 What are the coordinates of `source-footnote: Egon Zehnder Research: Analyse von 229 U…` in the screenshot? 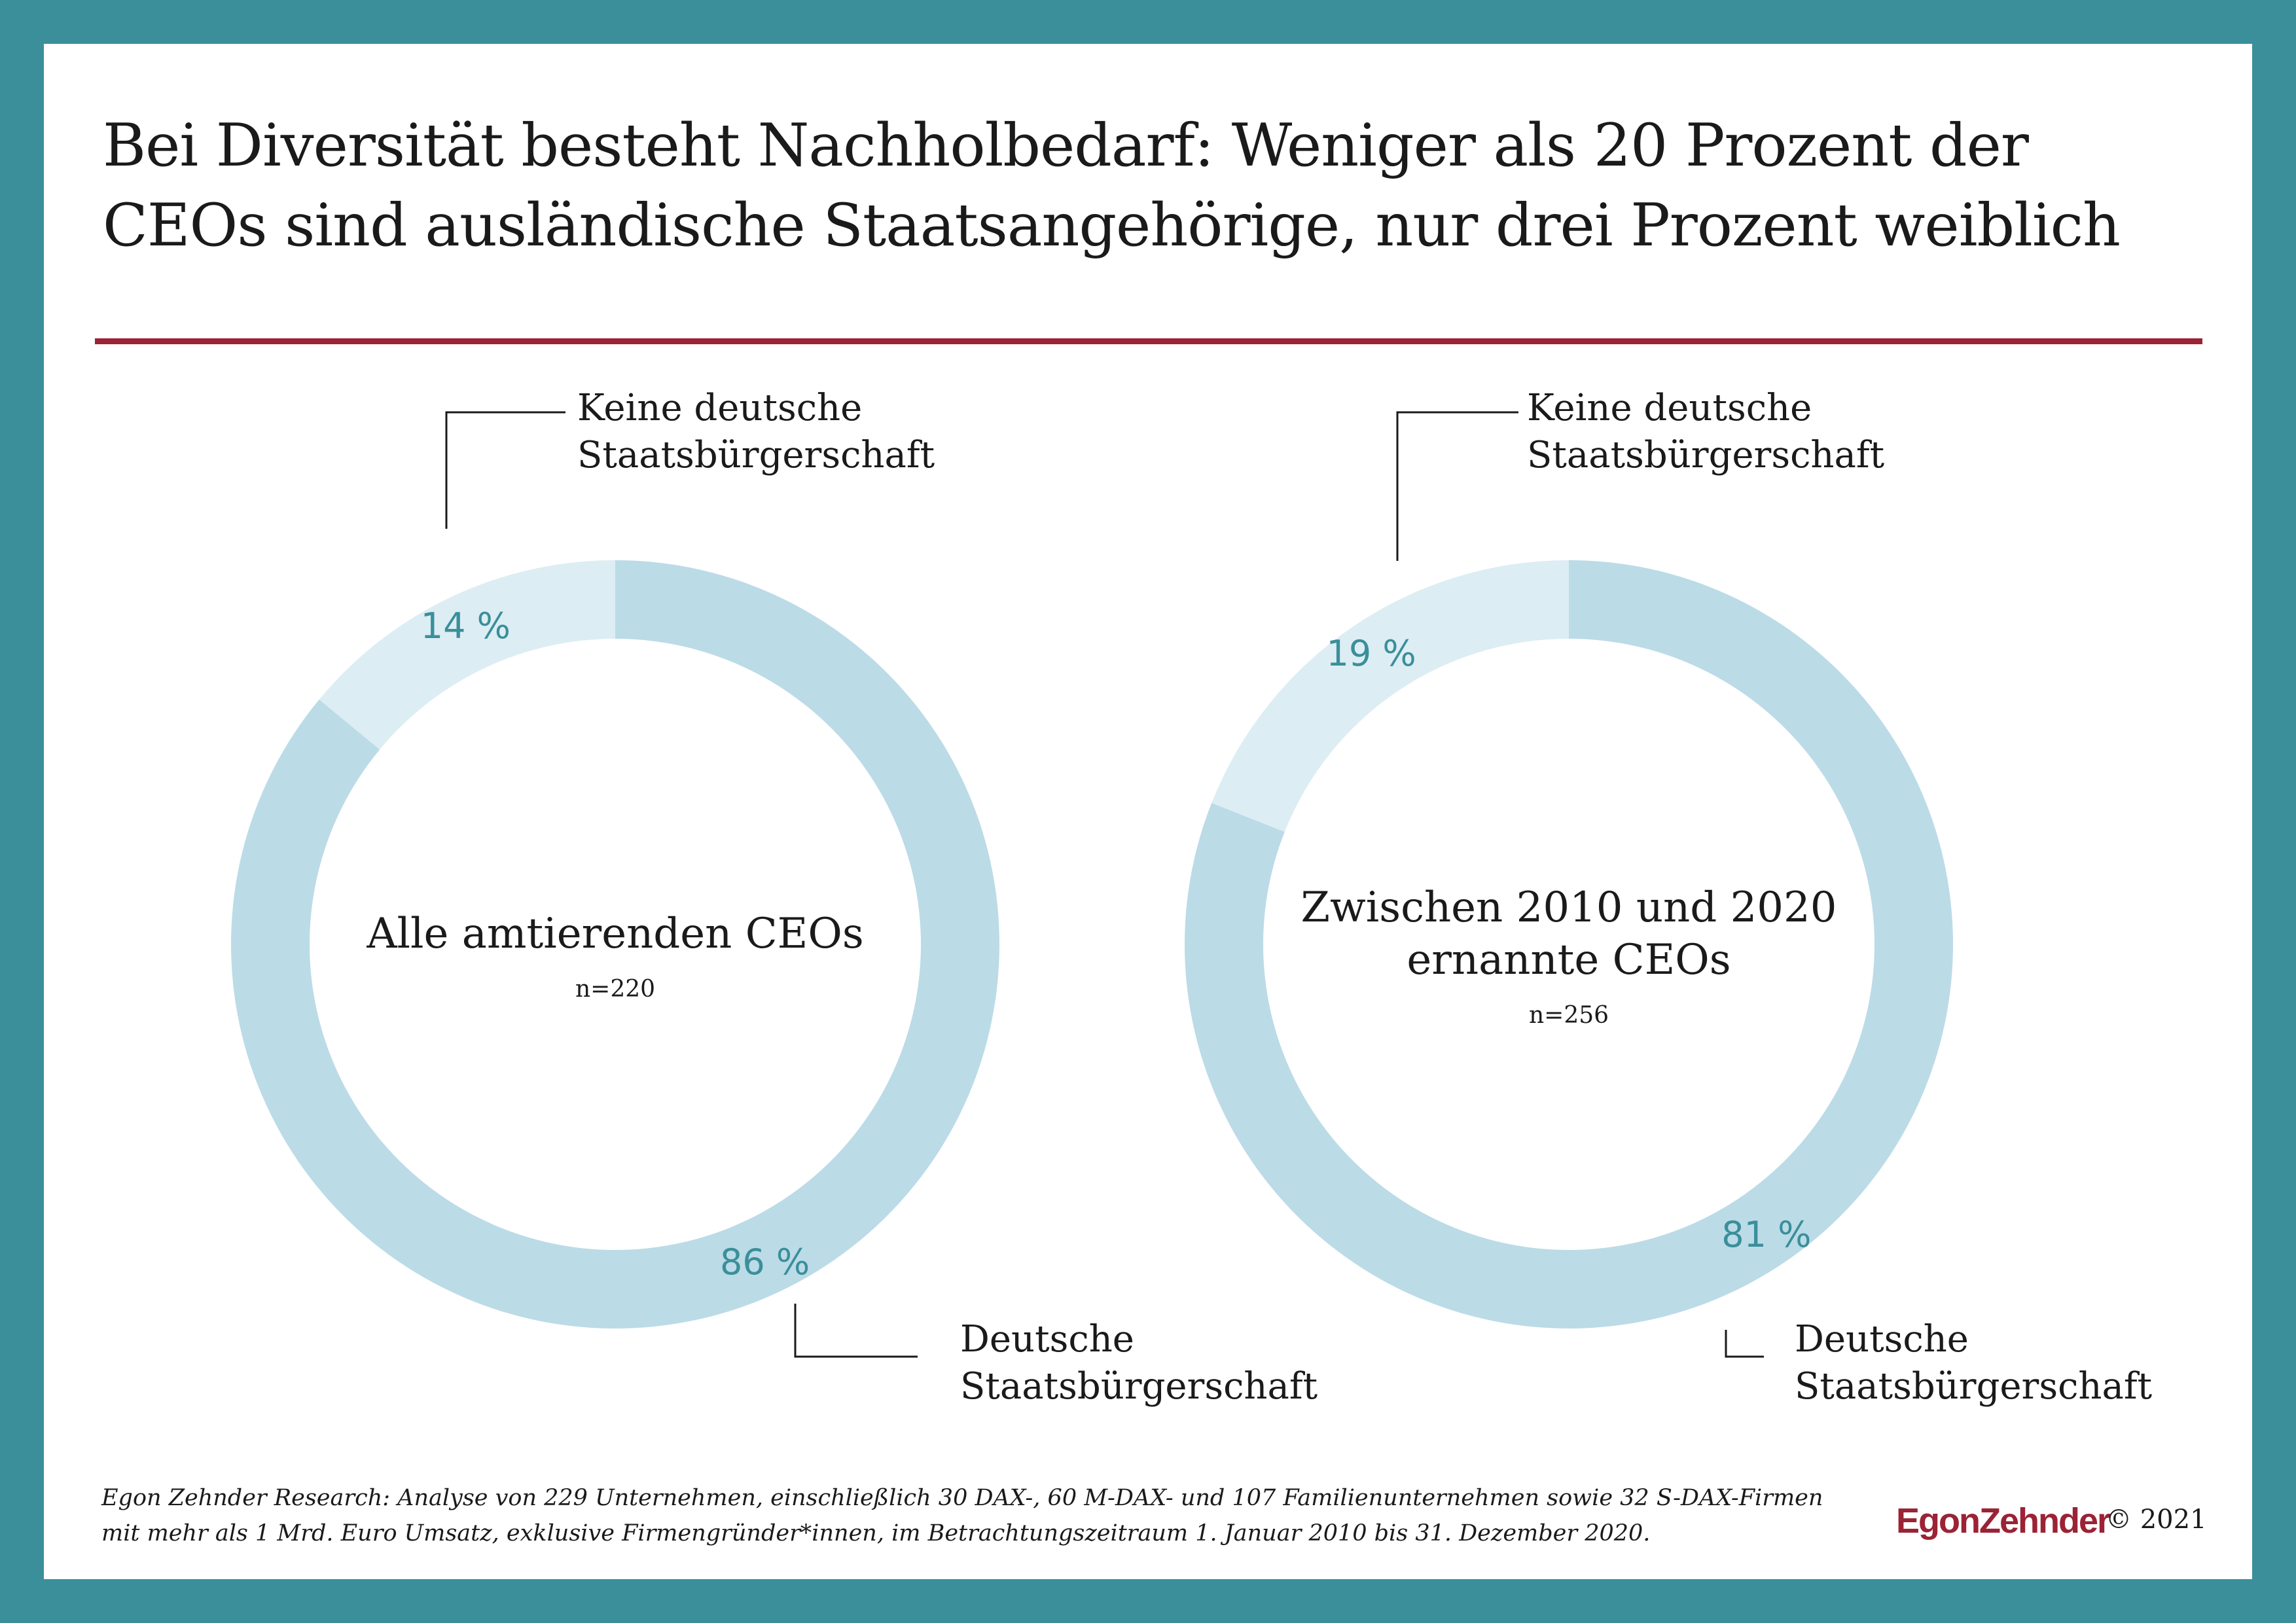 It's located at (985, 1516).